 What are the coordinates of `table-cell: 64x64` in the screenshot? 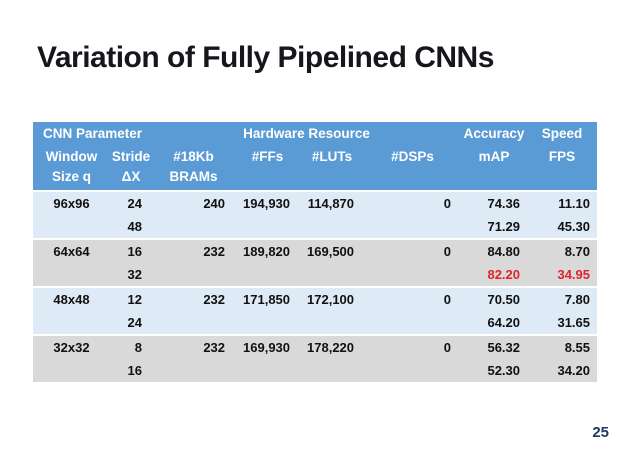 It's located at (71, 250).